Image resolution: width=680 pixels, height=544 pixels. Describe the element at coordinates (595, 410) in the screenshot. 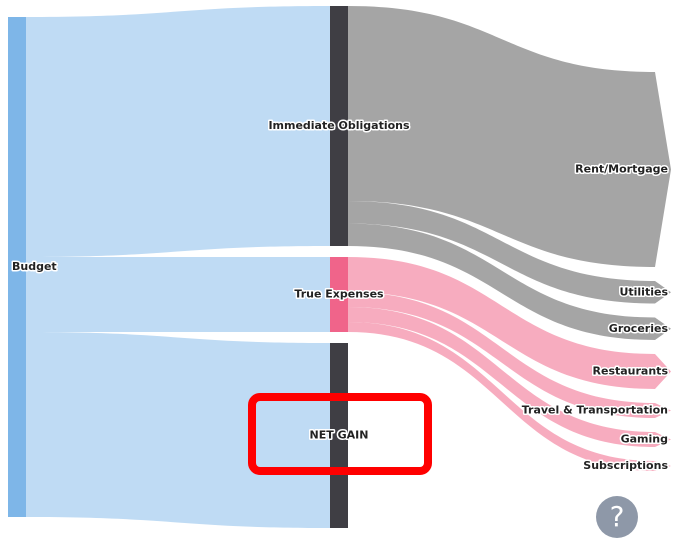

I see `node-label: Travel & Transportation` at that location.